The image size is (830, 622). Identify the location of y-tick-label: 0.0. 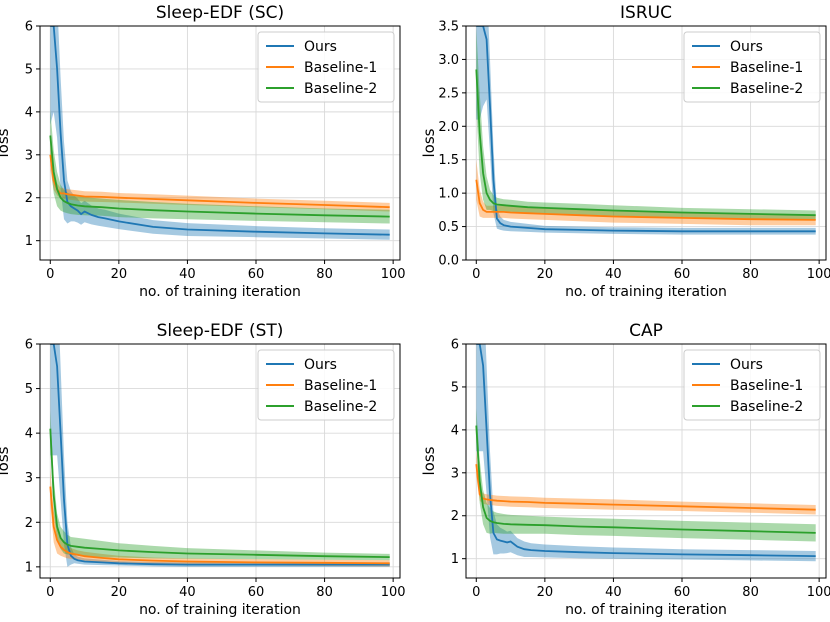
(448, 261).